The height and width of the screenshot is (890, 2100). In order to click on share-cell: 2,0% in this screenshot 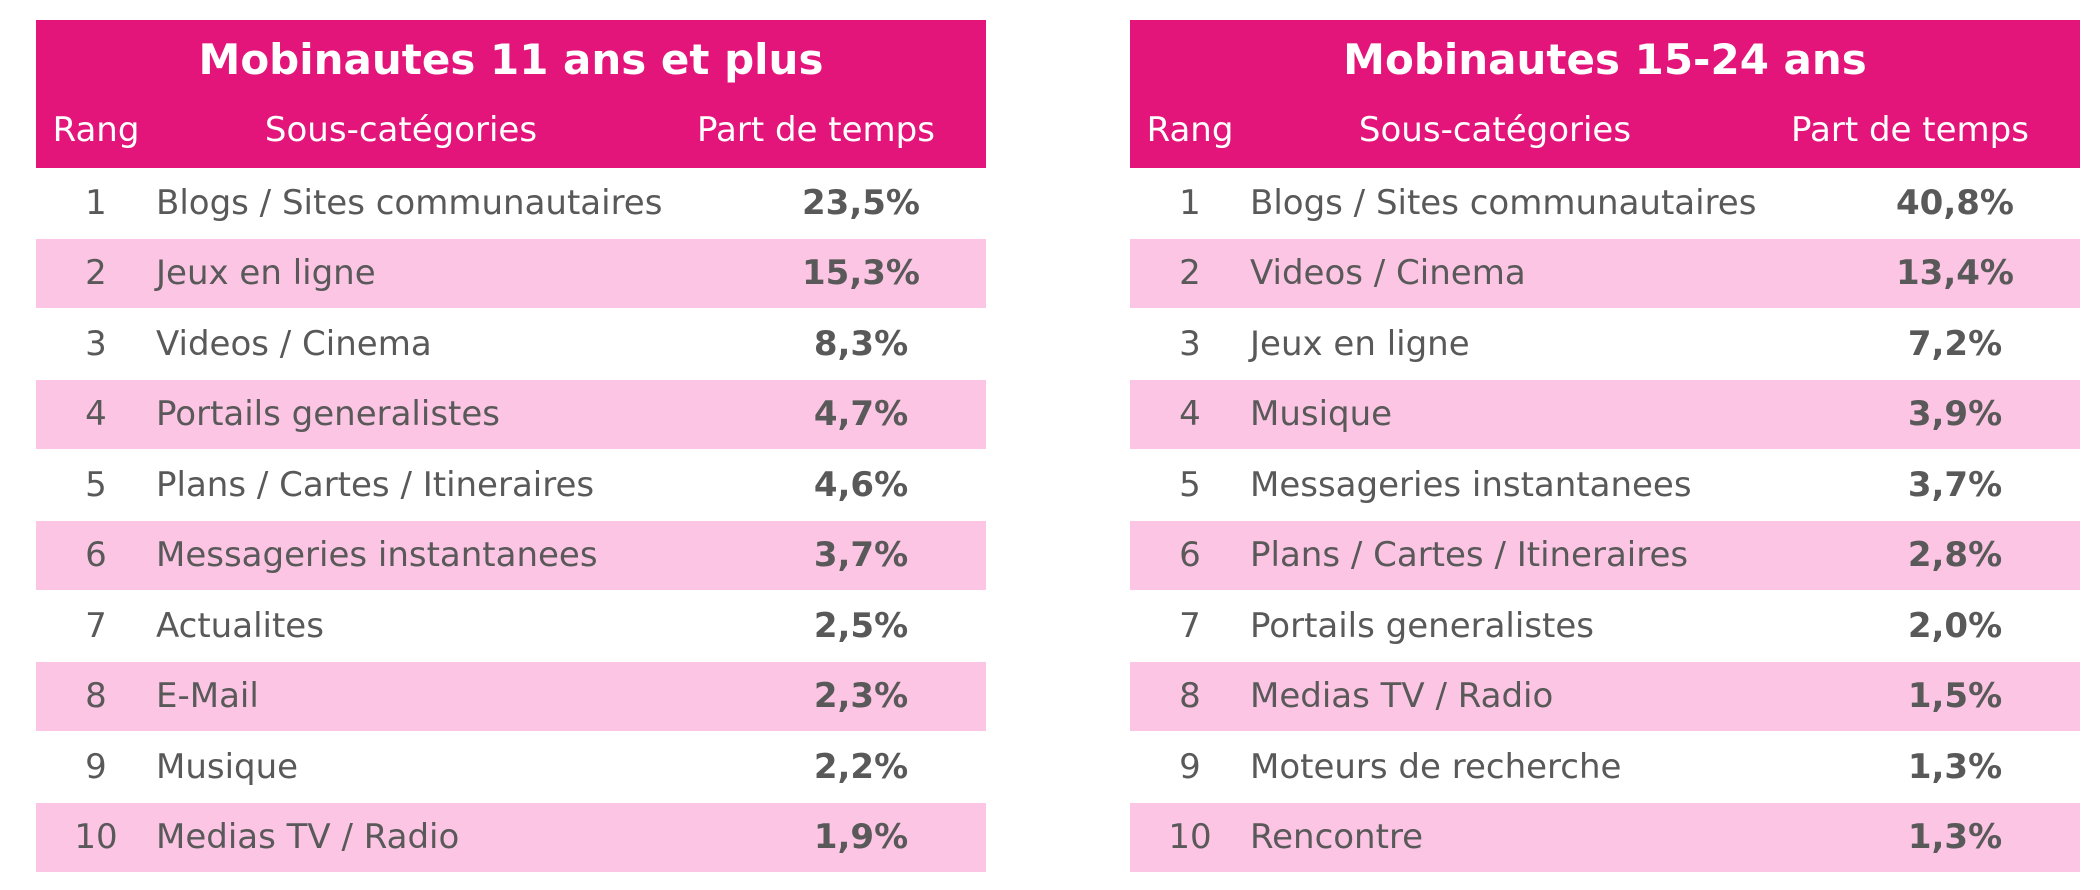, I will do `click(1955, 625)`.